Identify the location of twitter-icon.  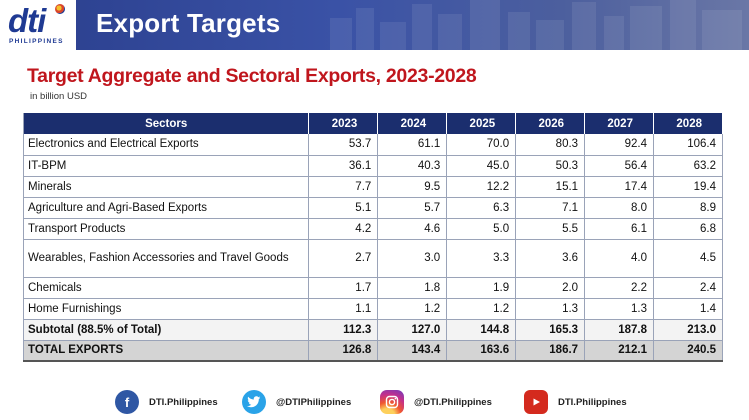
(254, 402).